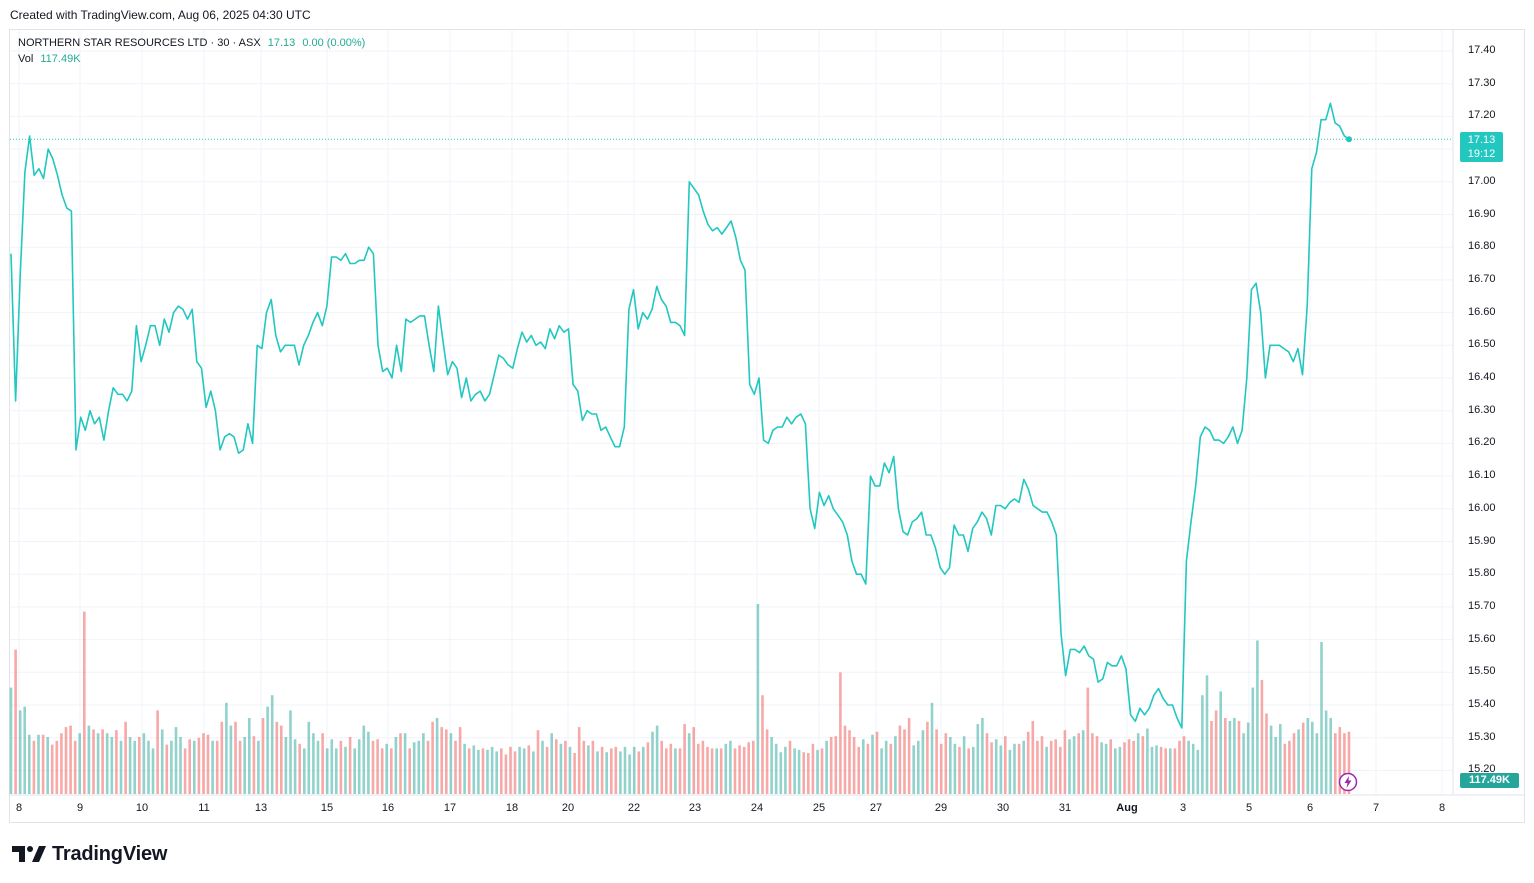 The image size is (1534, 883). I want to click on price-axis-label: 16.70, so click(1482, 278).